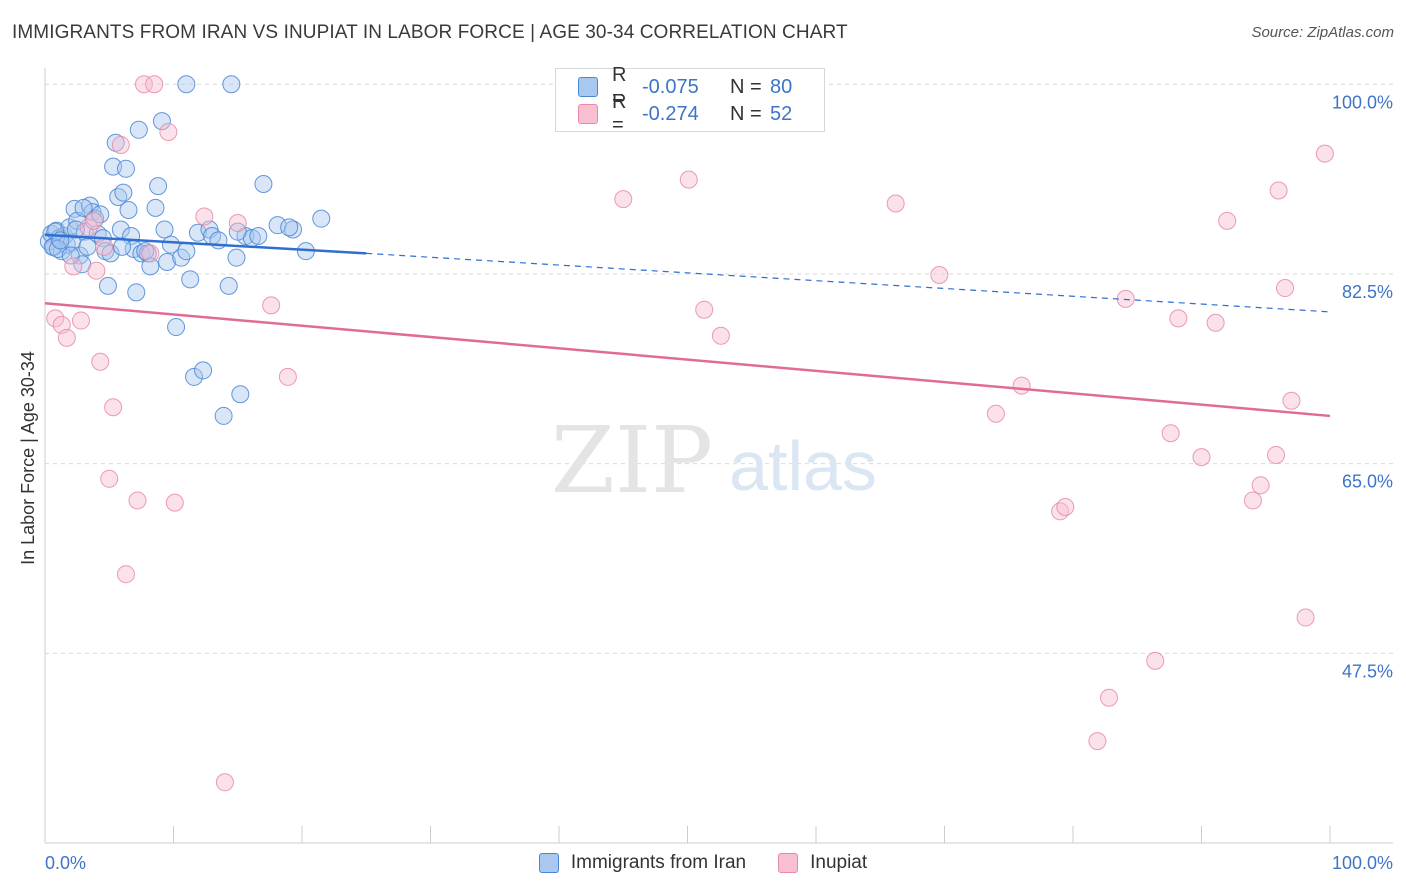 The height and width of the screenshot is (892, 1406). What do you see at coordinates (746, 113) in the screenshot?
I see `legend-n-label: N =` at bounding box center [746, 113].